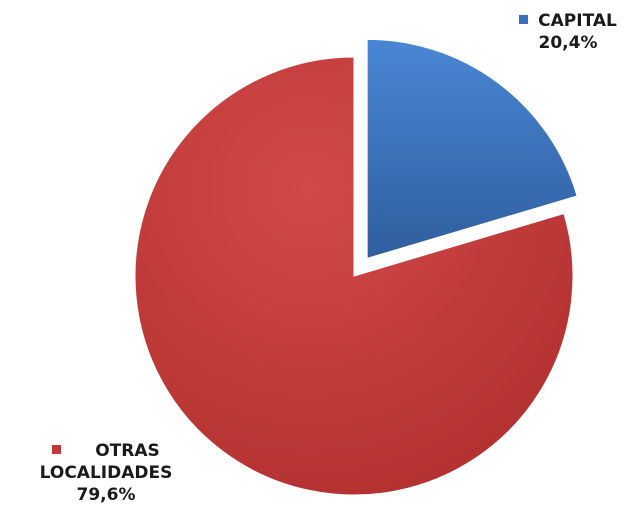 The image size is (635, 518). Describe the element at coordinates (524, 19) in the screenshot. I see `legend-swatch-capital` at that location.